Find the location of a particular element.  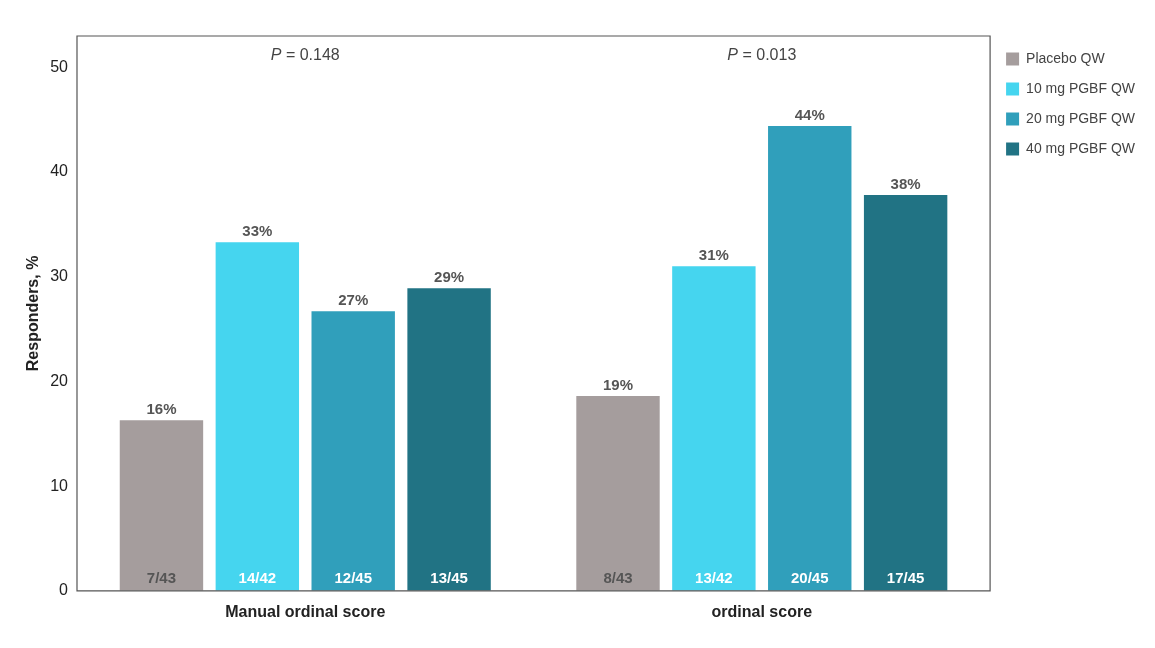

x-tick-label: ordinal score is located at coordinates (762, 611).